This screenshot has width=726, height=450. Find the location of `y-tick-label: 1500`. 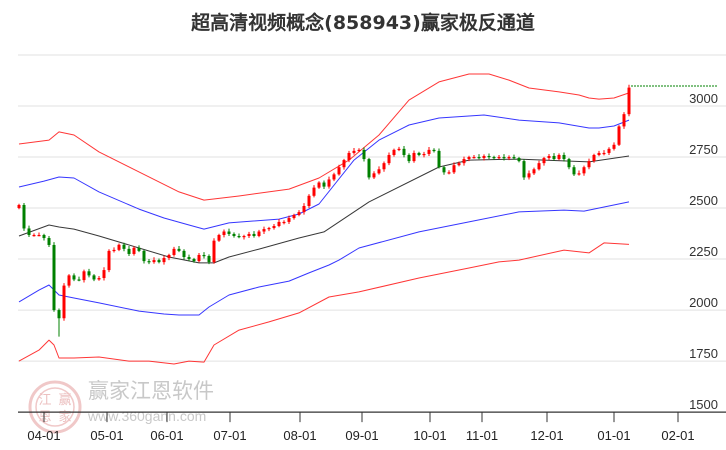

y-tick-label: 1500 is located at coordinates (703, 404).